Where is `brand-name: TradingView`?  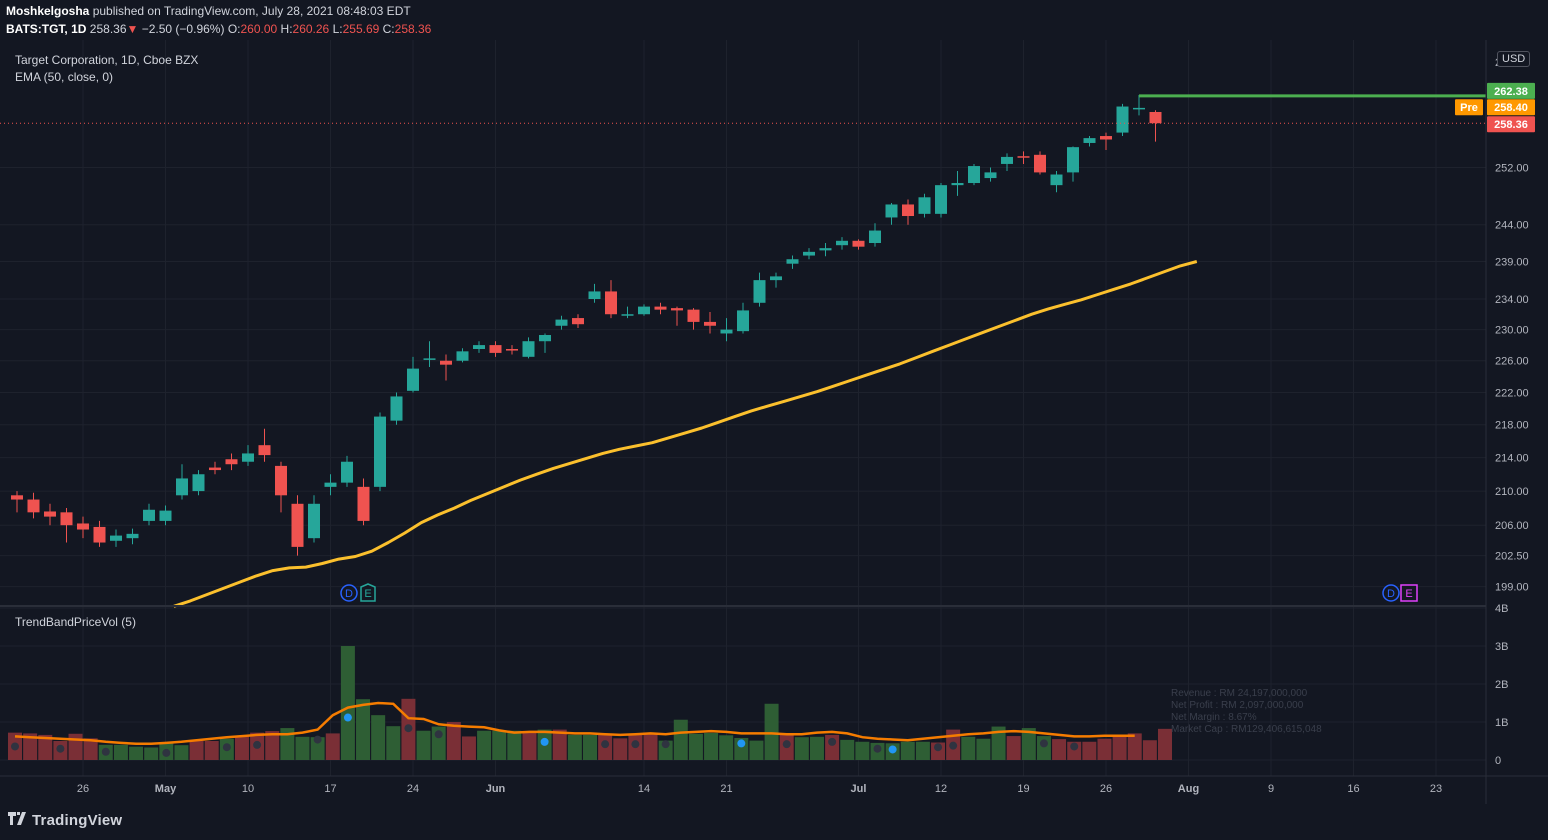 brand-name: TradingView is located at coordinates (77, 820).